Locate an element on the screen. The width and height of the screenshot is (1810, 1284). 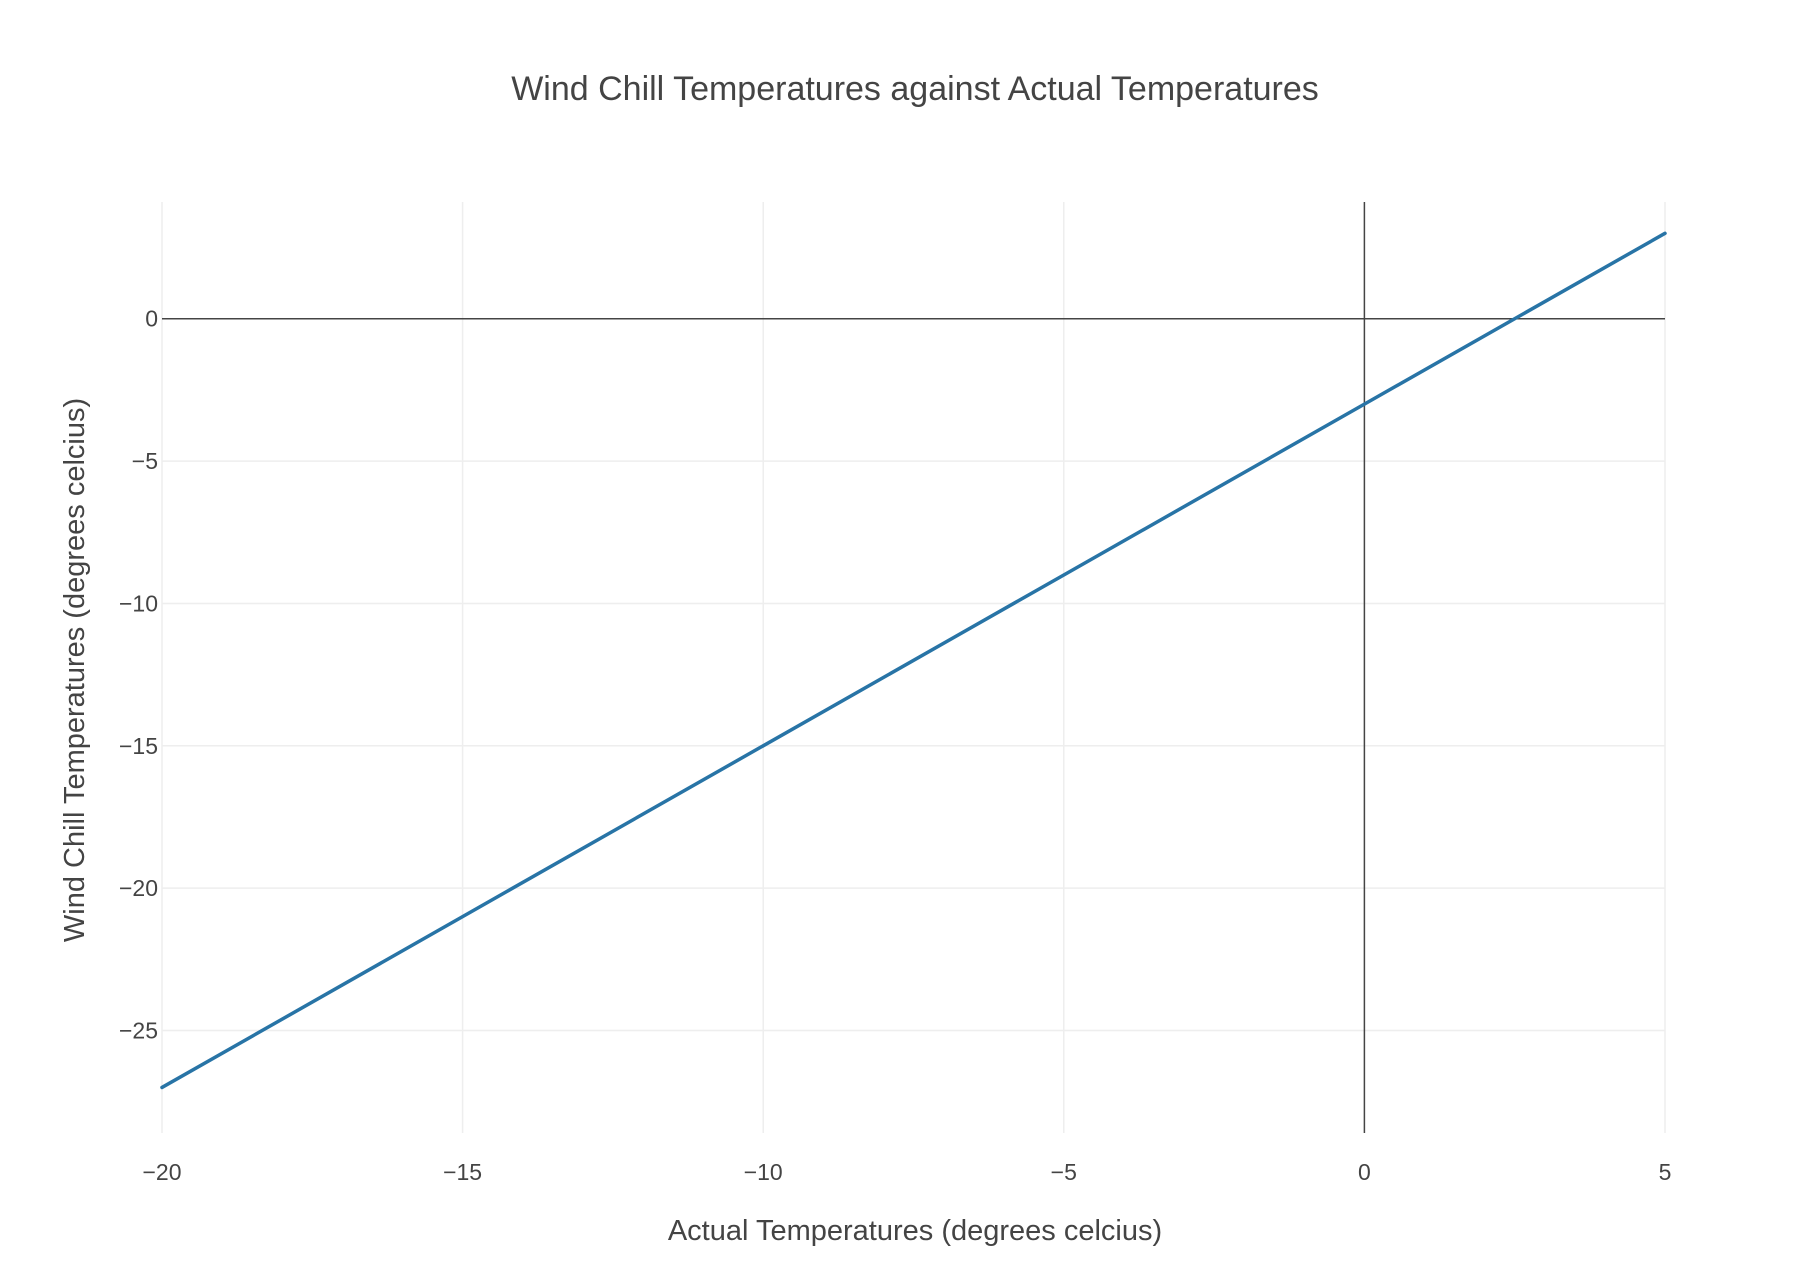
x-tick-label: 0 is located at coordinates (1364, 1172).